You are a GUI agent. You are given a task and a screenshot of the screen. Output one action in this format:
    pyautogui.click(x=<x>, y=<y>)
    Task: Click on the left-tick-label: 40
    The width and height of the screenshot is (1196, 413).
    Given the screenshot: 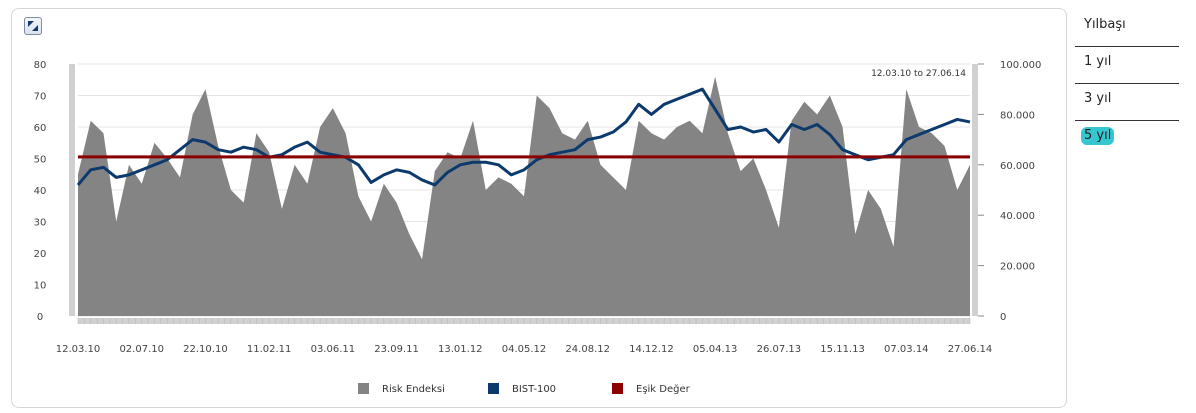 What is the action you would take?
    pyautogui.click(x=40, y=191)
    